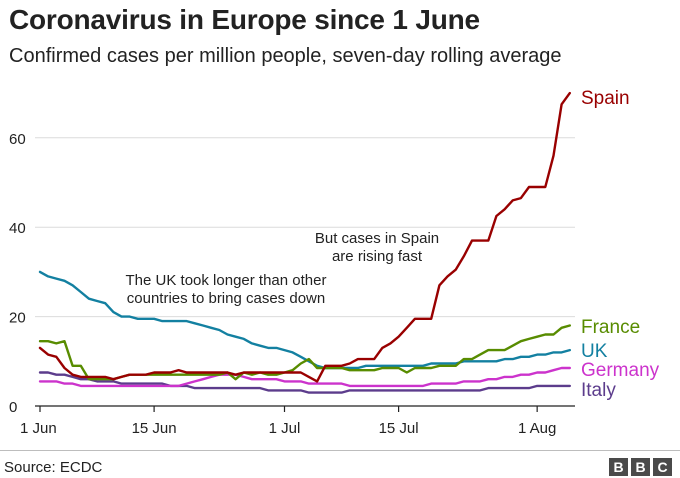 The height and width of the screenshot is (478, 680). What do you see at coordinates (38, 428) in the screenshot?
I see `x-tick-label-0: 1 Jun` at bounding box center [38, 428].